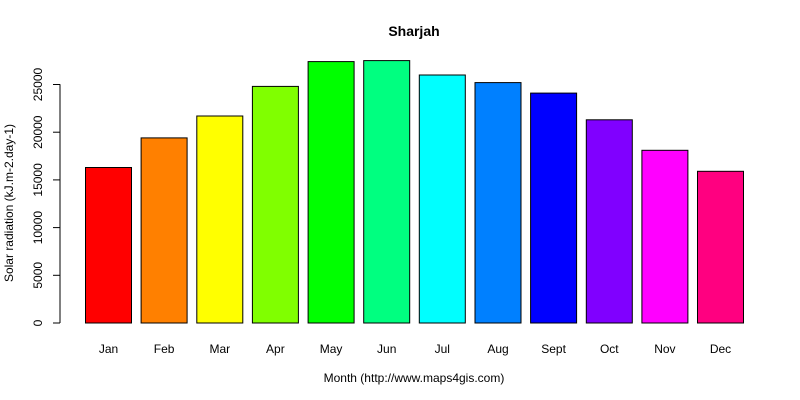 The image size is (800, 400). I want to click on bar-dec, so click(720, 247).